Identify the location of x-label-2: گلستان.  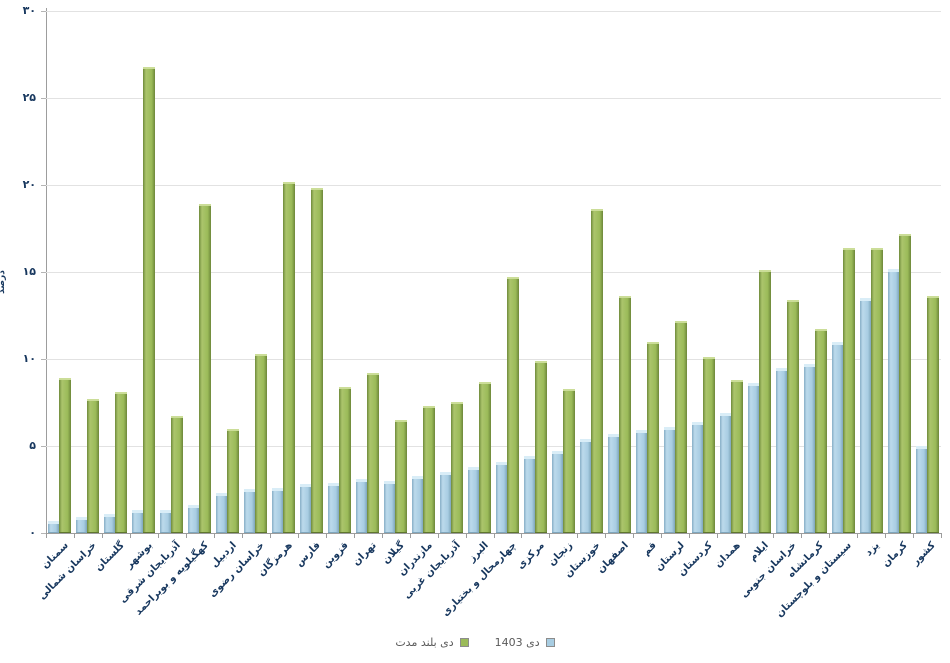
(110, 557).